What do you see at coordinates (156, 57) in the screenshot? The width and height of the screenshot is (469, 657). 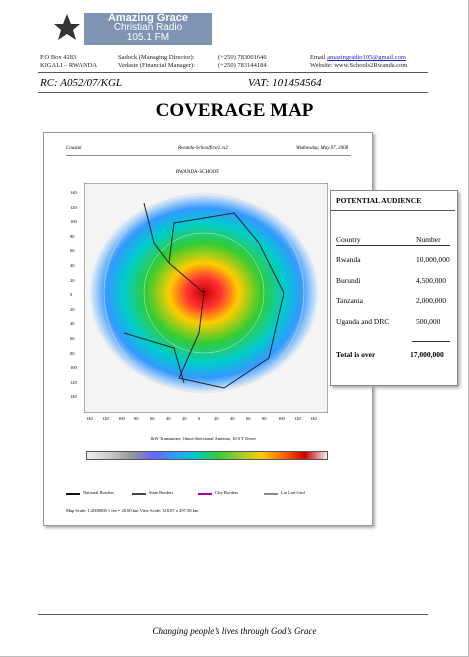 I see `contact-name: Sadock (Managing Director):` at bounding box center [156, 57].